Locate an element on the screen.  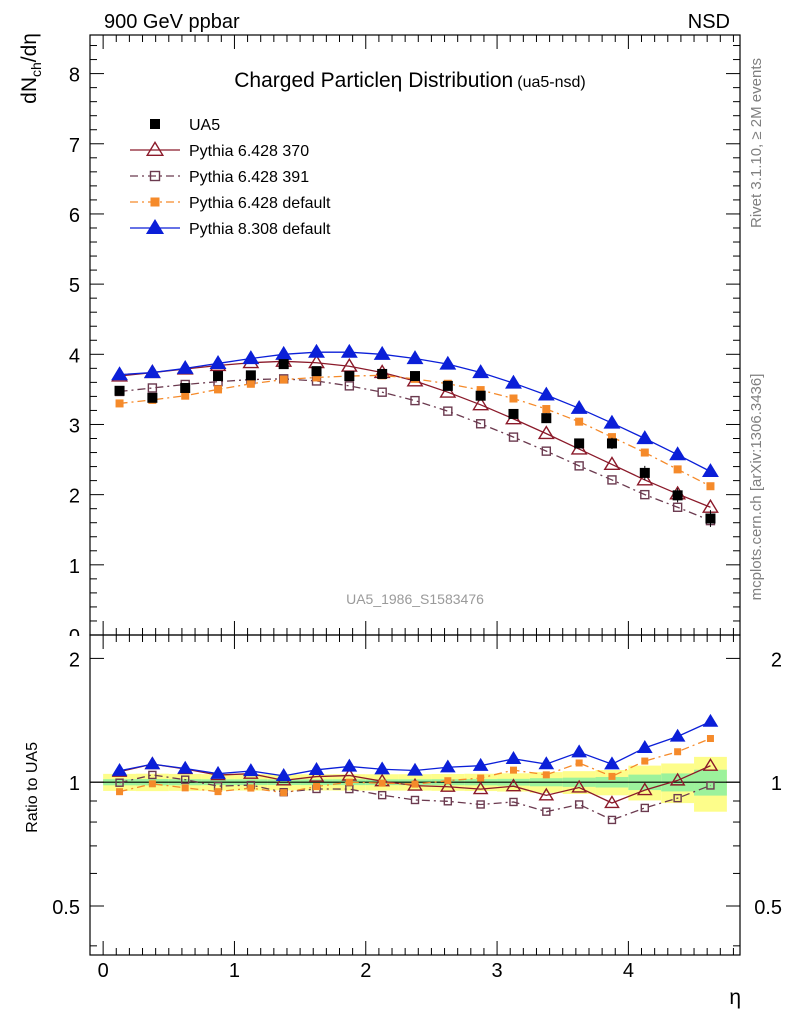
energy-label: 900 GeV ppbar is located at coordinates (172, 22).